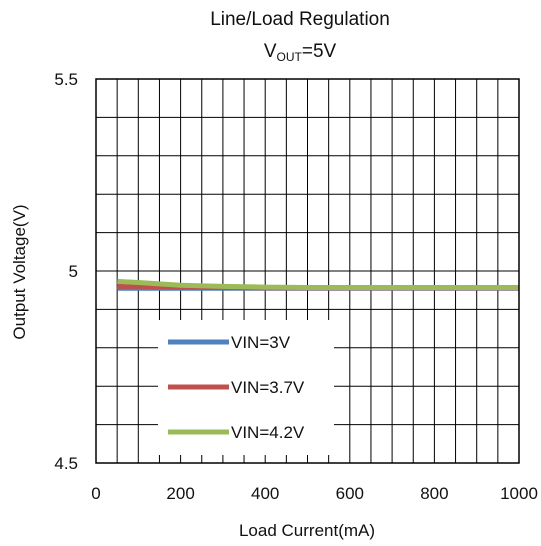 This screenshot has width=541, height=546. Describe the element at coordinates (268, 387) in the screenshot. I see `legend-label-2: VIN=3.7V` at that location.